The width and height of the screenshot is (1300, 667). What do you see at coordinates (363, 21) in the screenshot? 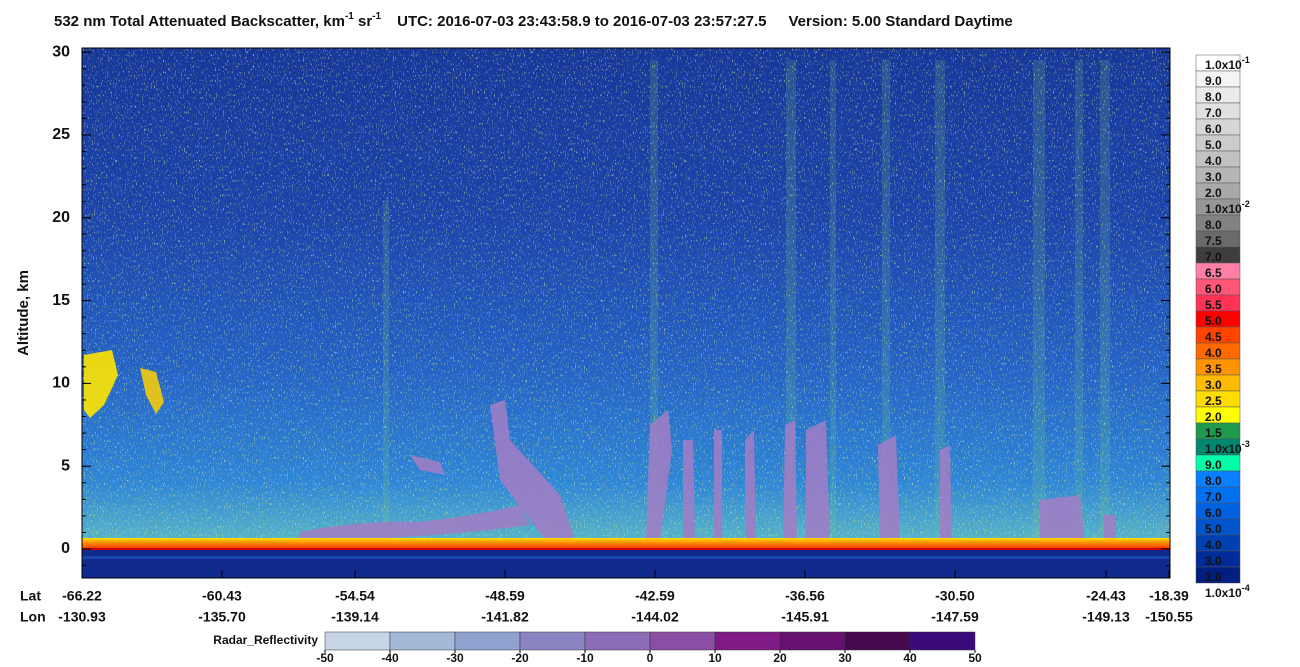
I see `title-text: sr` at bounding box center [363, 21].